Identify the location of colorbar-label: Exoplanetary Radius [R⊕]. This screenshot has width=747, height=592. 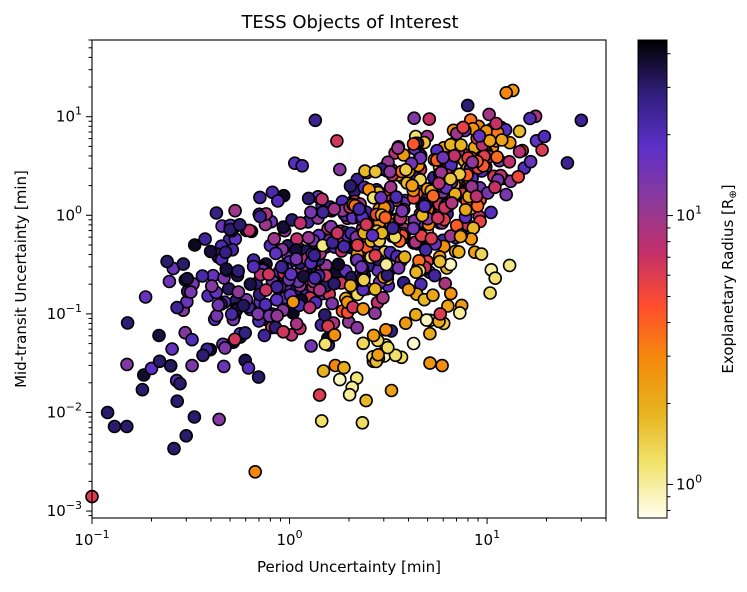
(729, 278).